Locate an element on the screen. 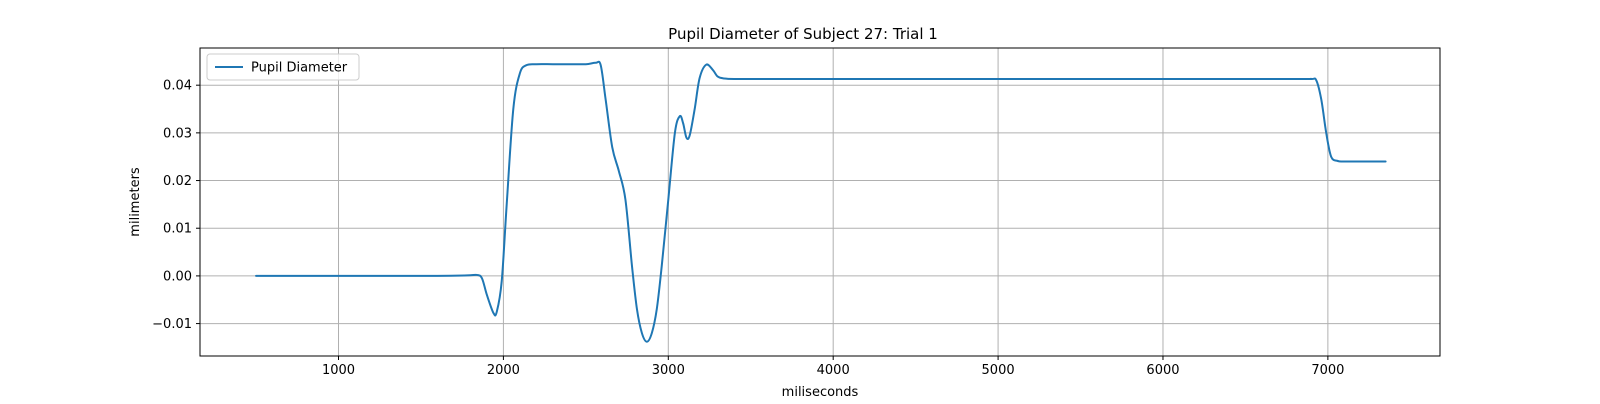 The image size is (1600, 404). y-axis: −0.01 0.00 0.01 0.02 0.03 0.04 is located at coordinates (176, 205).